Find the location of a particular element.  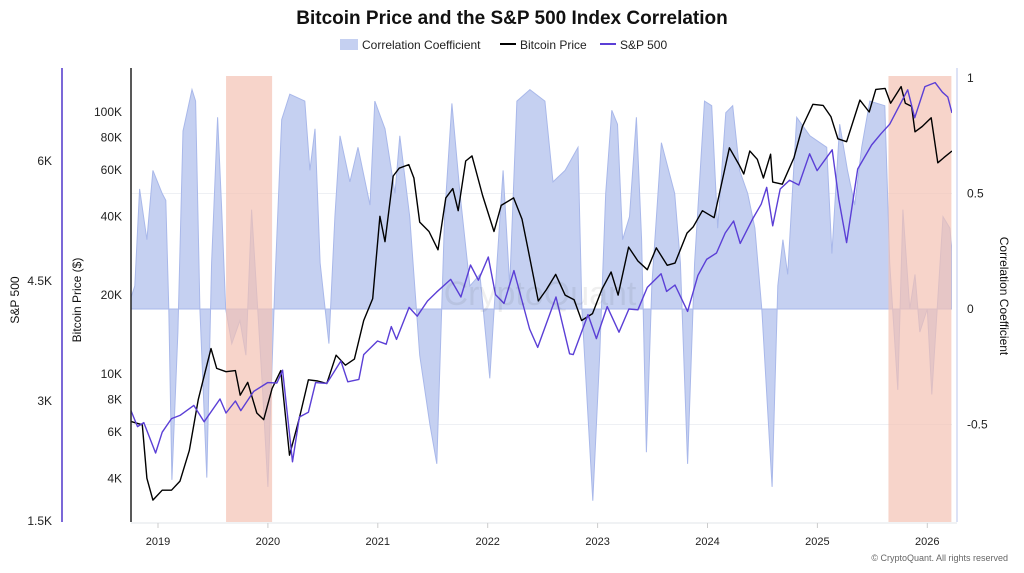

bitcoin-tick-label: 40K is located at coordinates (111, 216).